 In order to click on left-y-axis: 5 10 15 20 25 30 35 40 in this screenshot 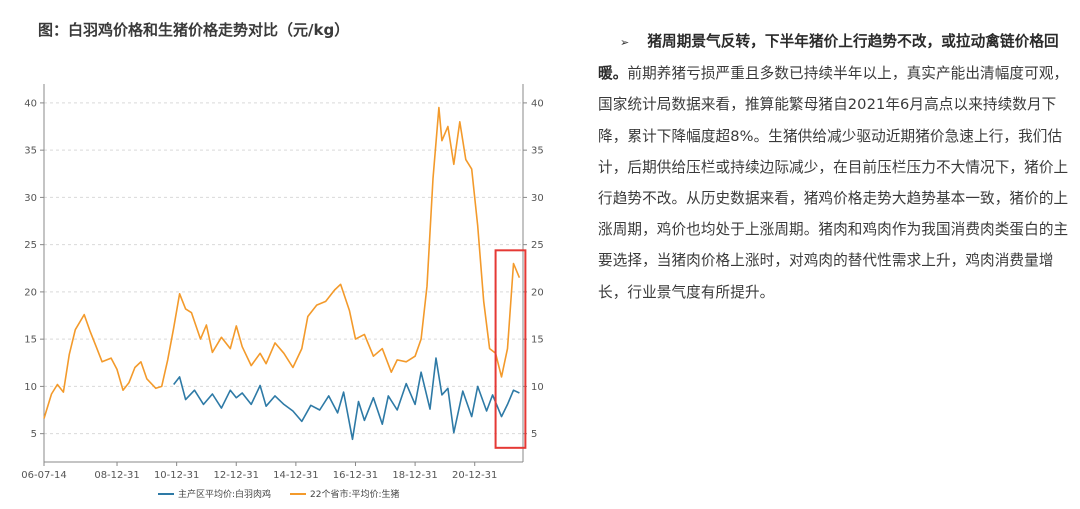, I will do `click(34, 273)`.